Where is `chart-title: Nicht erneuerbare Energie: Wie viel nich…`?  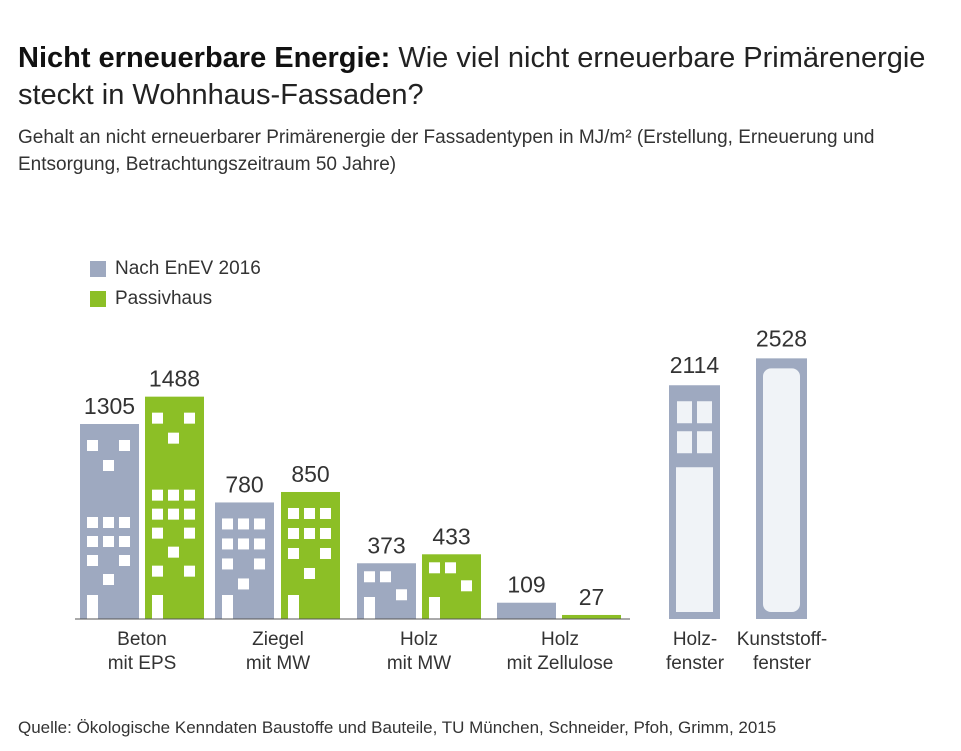 chart-title: Nicht erneuerbare Energie: Wie viel nich… is located at coordinates (483, 77).